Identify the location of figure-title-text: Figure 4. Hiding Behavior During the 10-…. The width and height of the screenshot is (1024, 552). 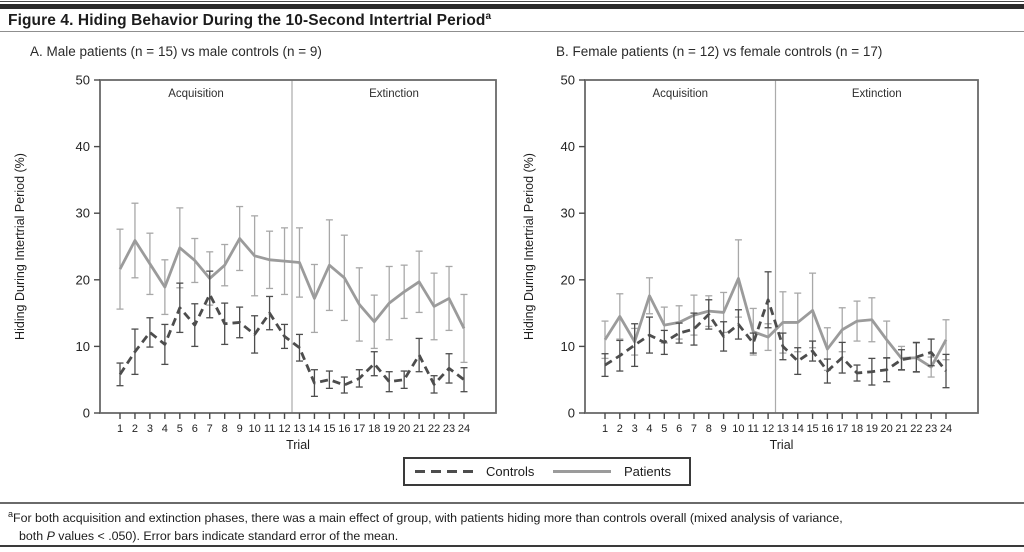
(247, 21).